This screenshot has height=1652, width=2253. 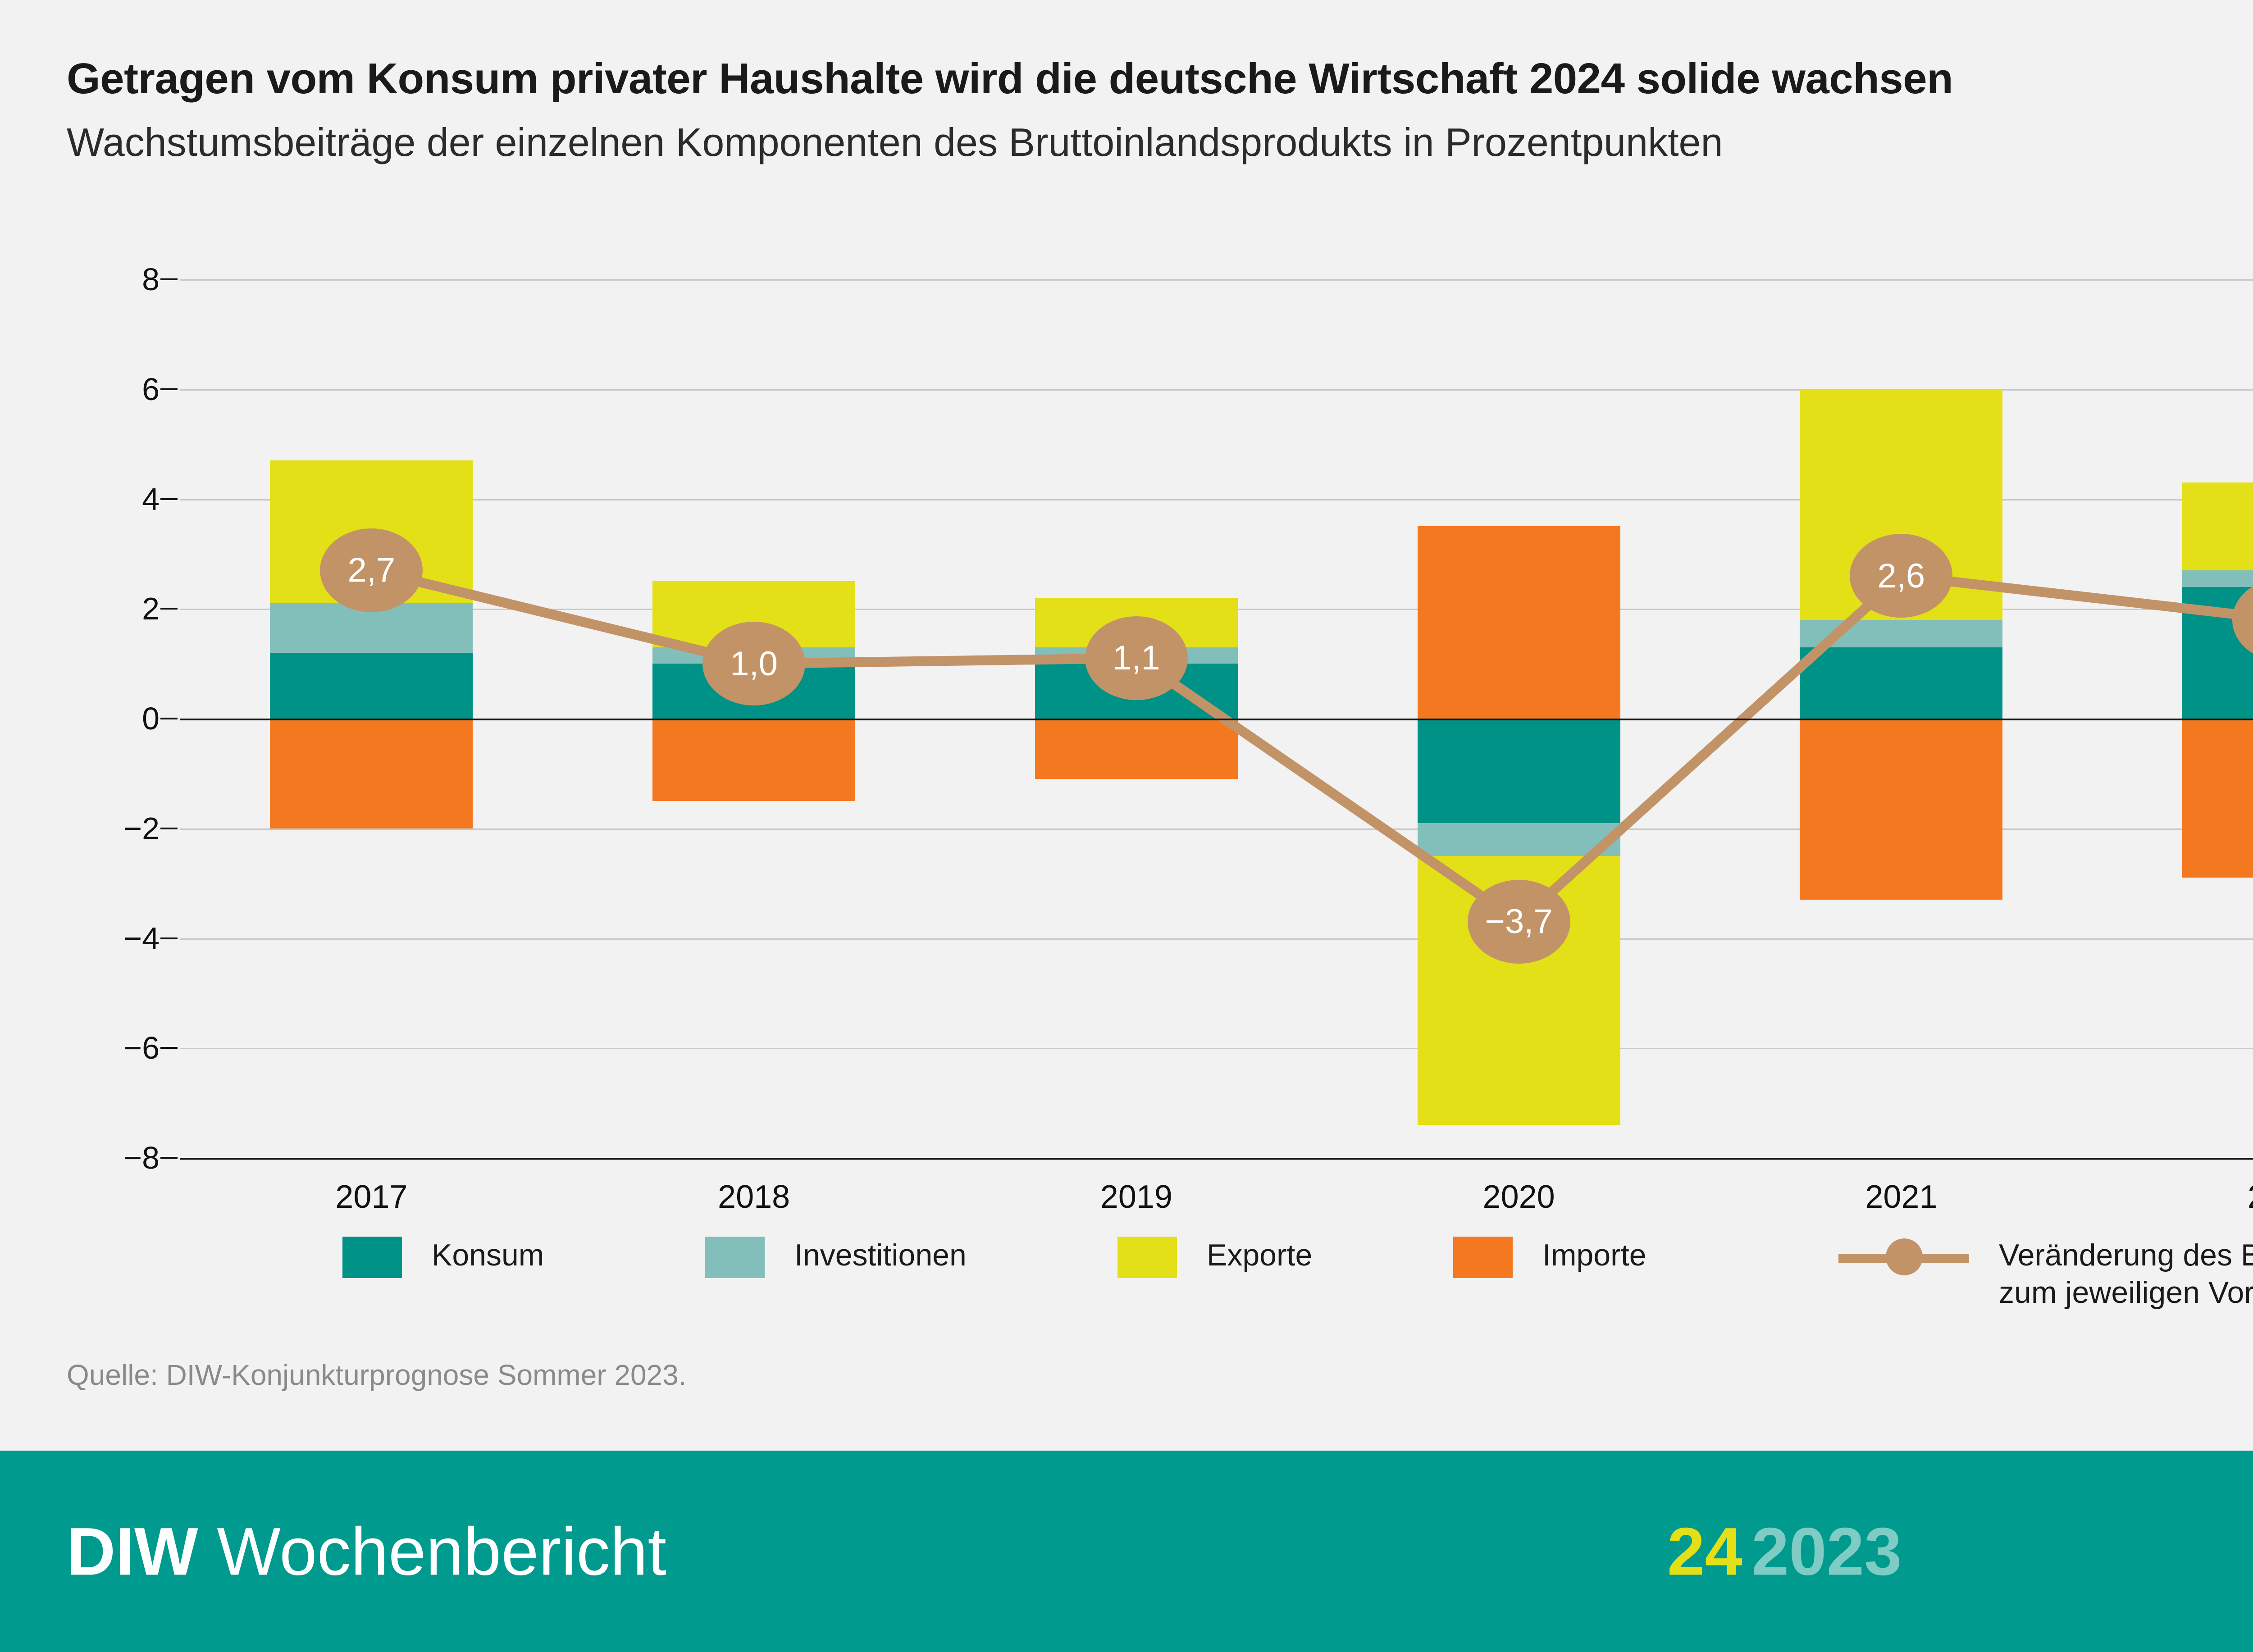 I want to click on legend-item-konsum: Konsum, so click(x=443, y=1257).